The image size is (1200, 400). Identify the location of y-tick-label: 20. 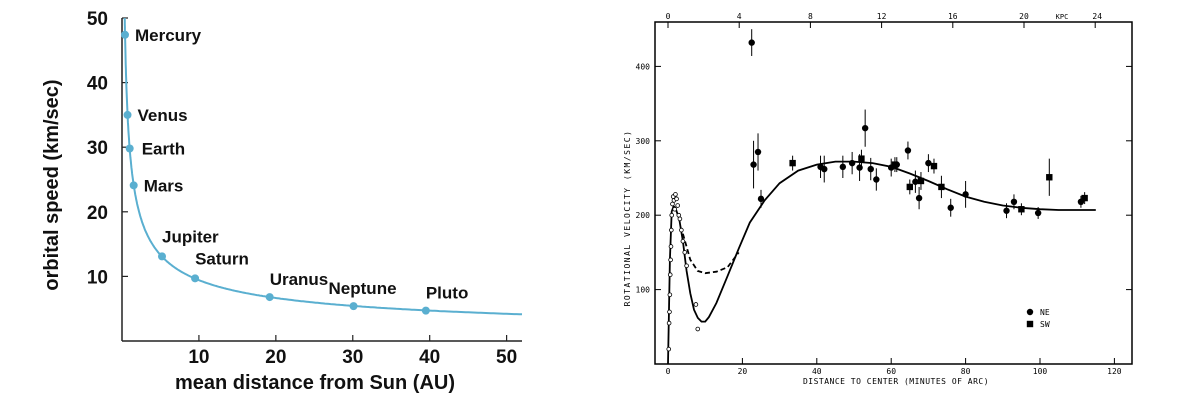
(97, 213).